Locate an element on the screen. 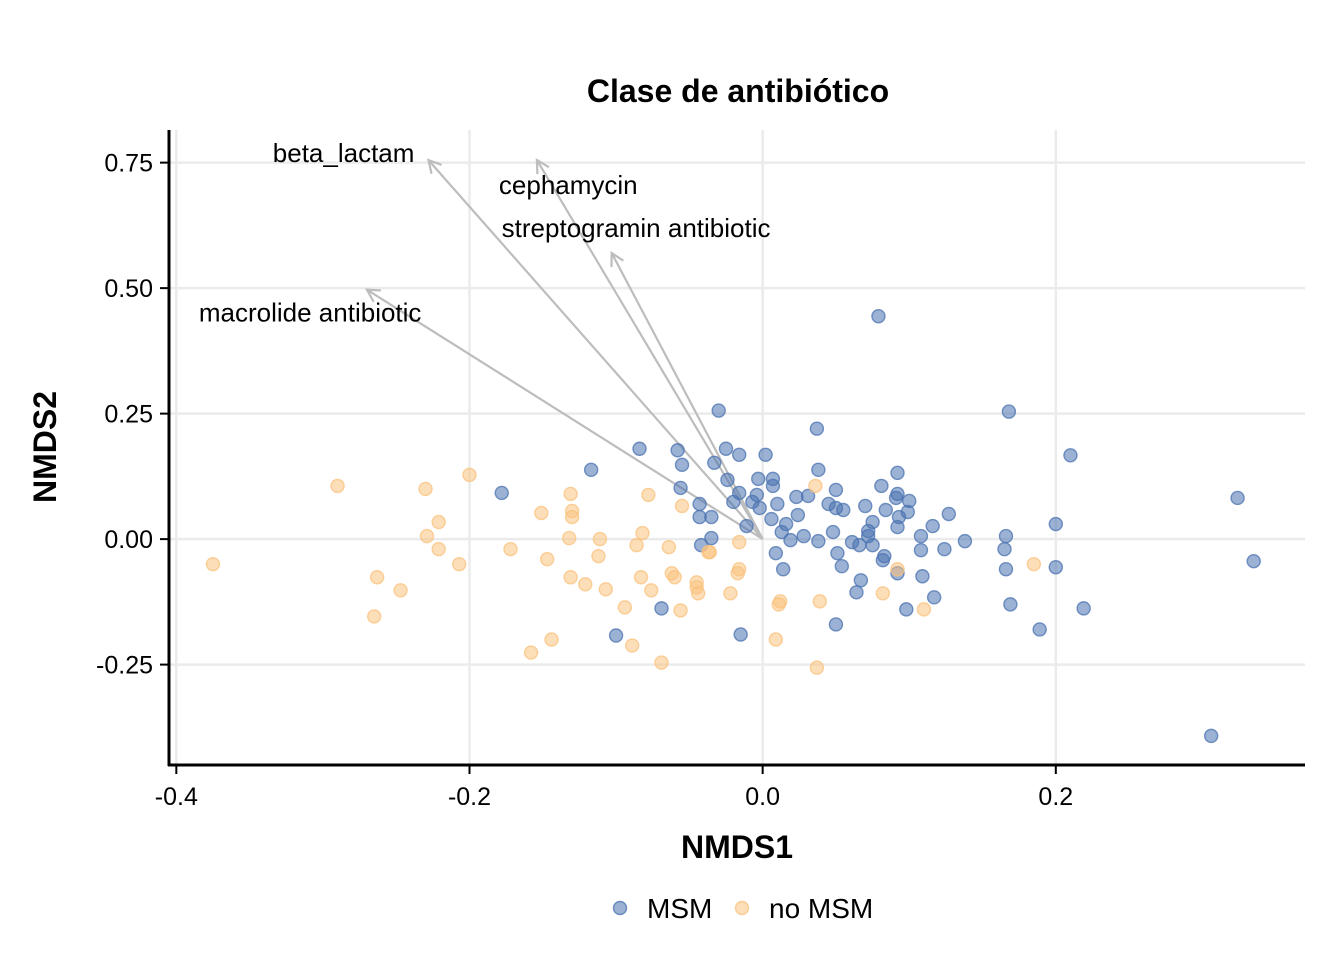  arrow-label-beta-lactam: beta_lactam is located at coordinates (344, 153).